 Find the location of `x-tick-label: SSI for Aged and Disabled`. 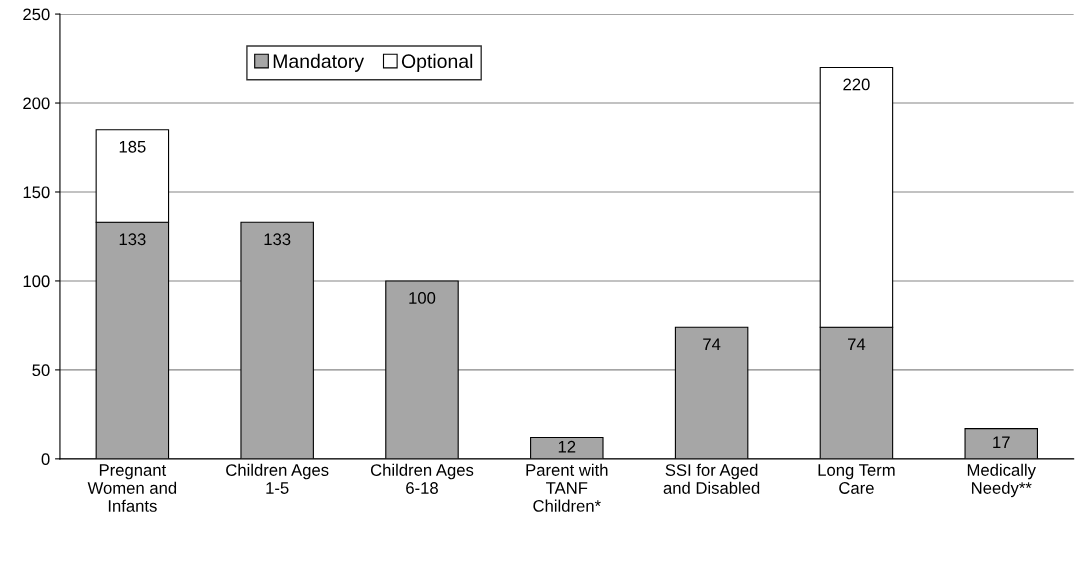

x-tick-label: SSI for Aged and Disabled is located at coordinates (711, 478).